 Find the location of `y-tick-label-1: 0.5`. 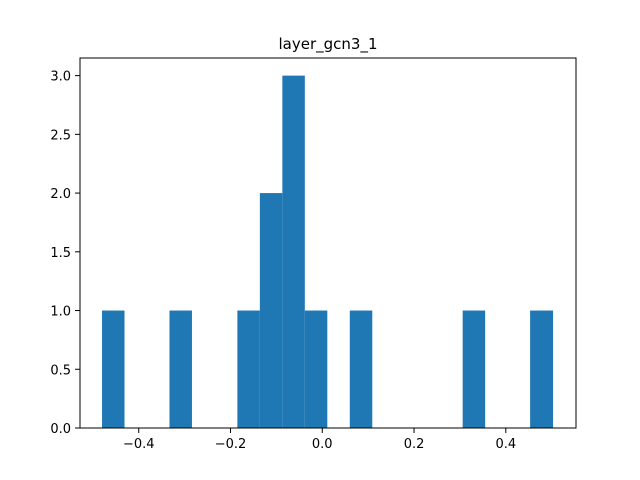

y-tick-label-1: 0.5 is located at coordinates (60, 370).